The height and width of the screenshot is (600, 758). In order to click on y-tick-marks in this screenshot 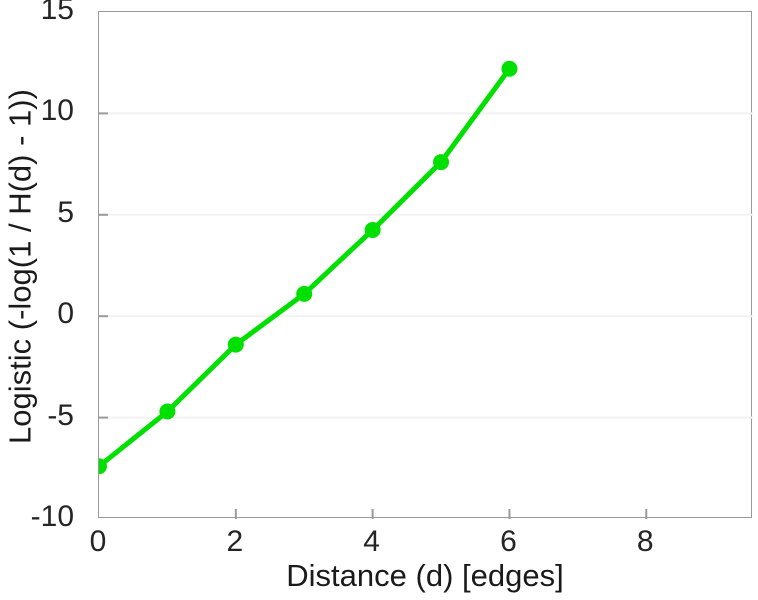, I will do `click(103, 265)`.